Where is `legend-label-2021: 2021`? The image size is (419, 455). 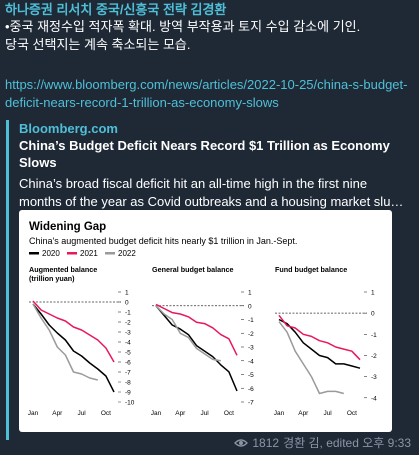 legend-label-2021: 2021 is located at coordinates (89, 253).